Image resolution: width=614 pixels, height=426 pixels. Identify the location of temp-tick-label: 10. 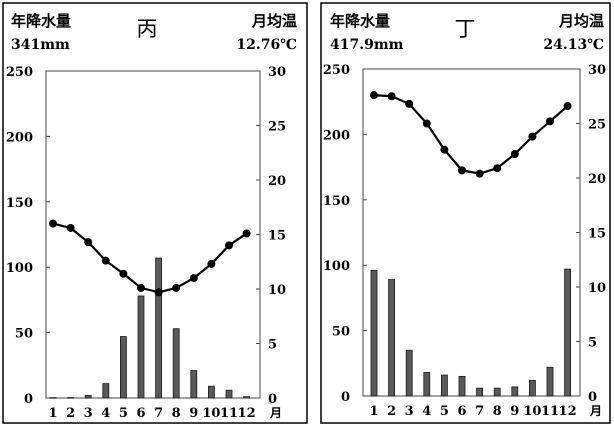
(597, 288).